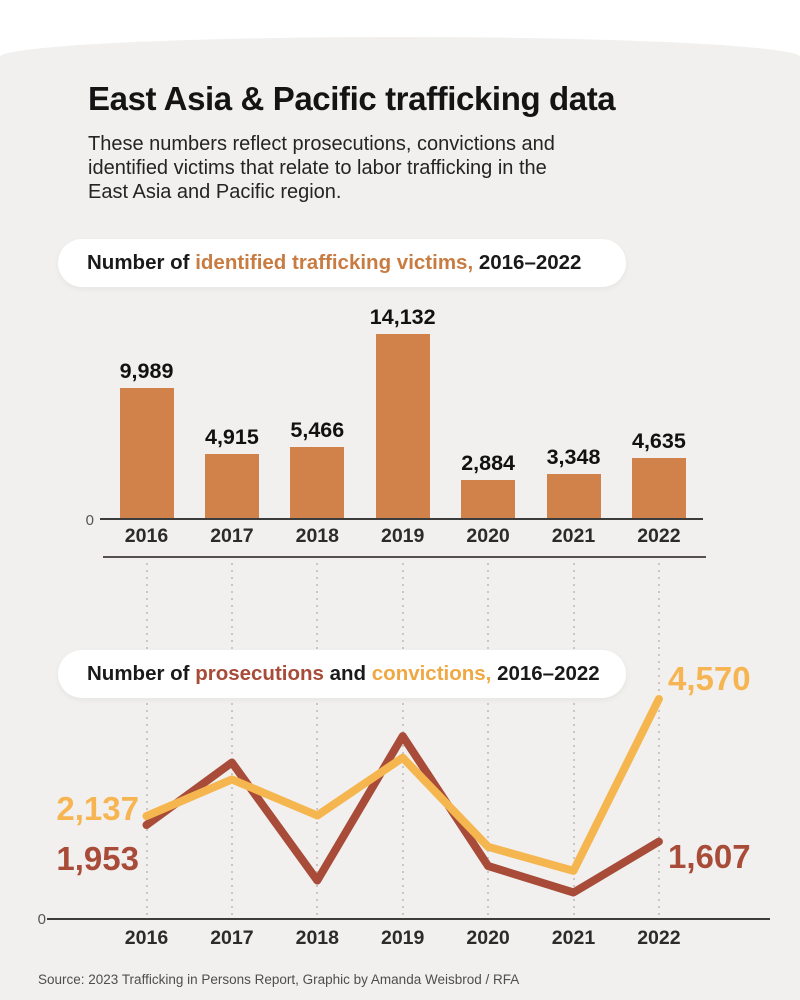 Image resolution: width=800 pixels, height=1000 pixels. What do you see at coordinates (401, 519) in the screenshot?
I see `bar-chart-x-axis-line` at bounding box center [401, 519].